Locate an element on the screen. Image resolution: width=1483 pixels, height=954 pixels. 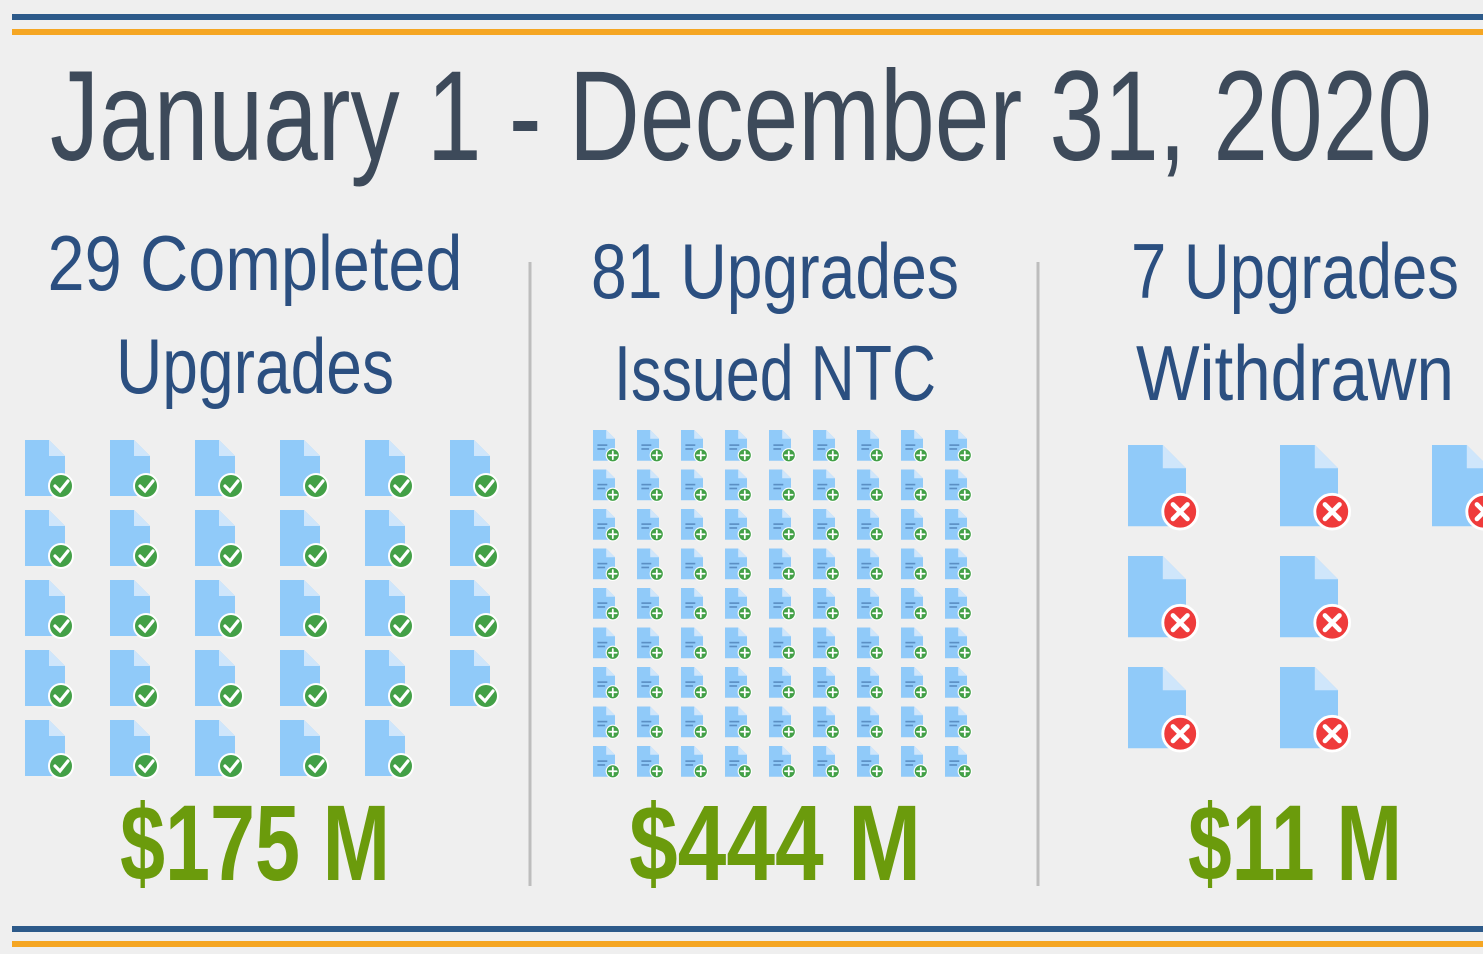
column-heading: Withdrawn is located at coordinates (1295, 373).